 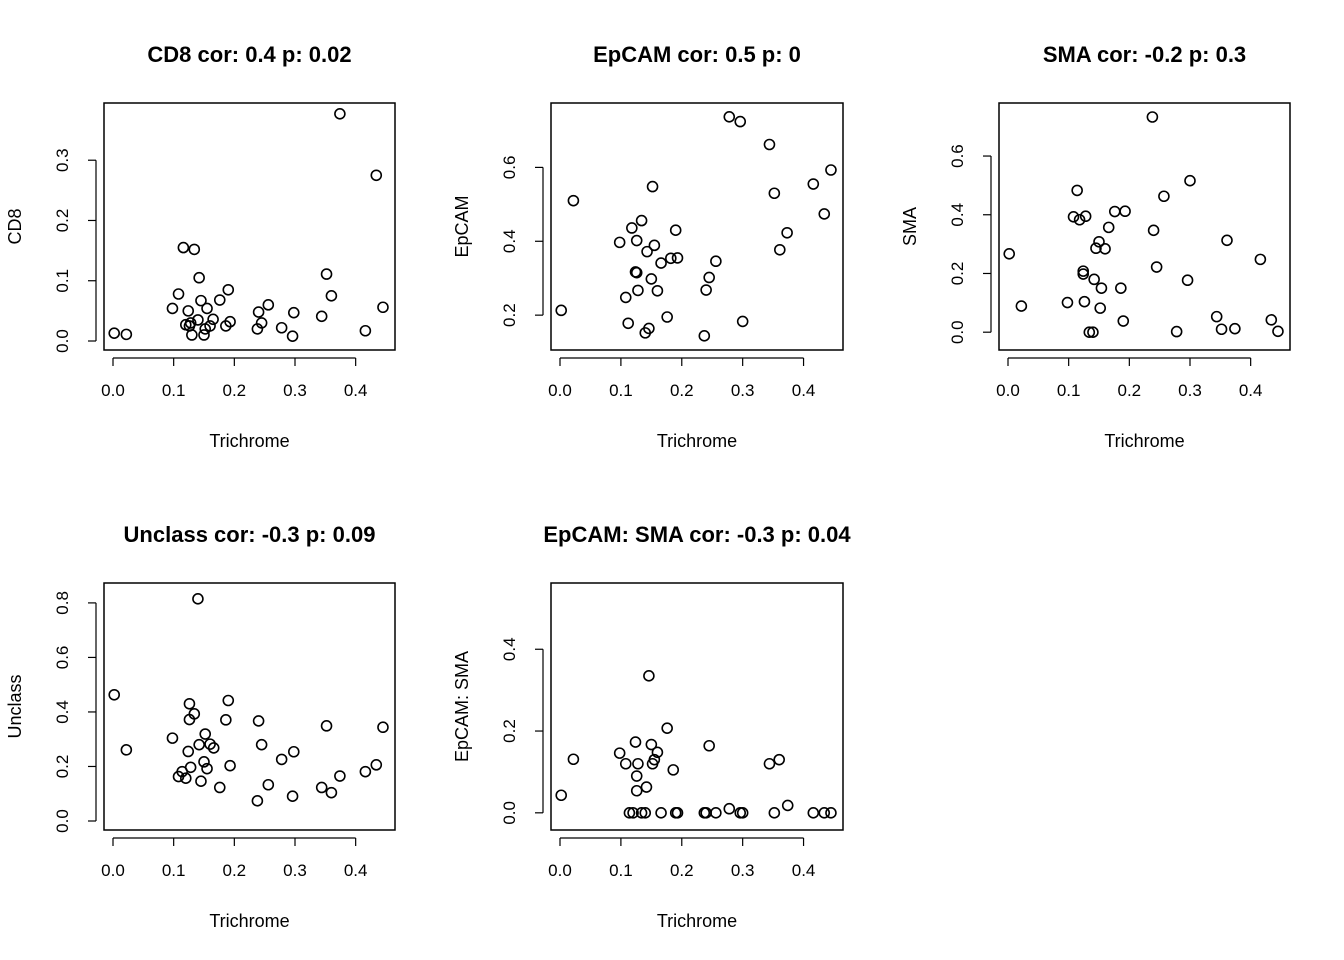 What do you see at coordinates (697, 534) in the screenshot?
I see `chart-title: EpCAM: SMA cor: -0.3 p: 0.04` at bounding box center [697, 534].